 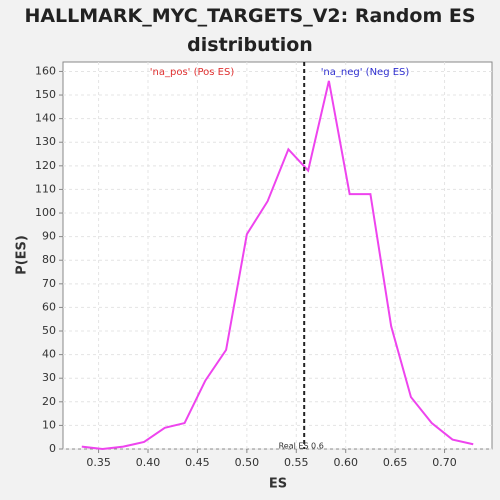 What do you see at coordinates (49, 377) in the screenshot?
I see `y-tick-label: 30` at bounding box center [49, 377].